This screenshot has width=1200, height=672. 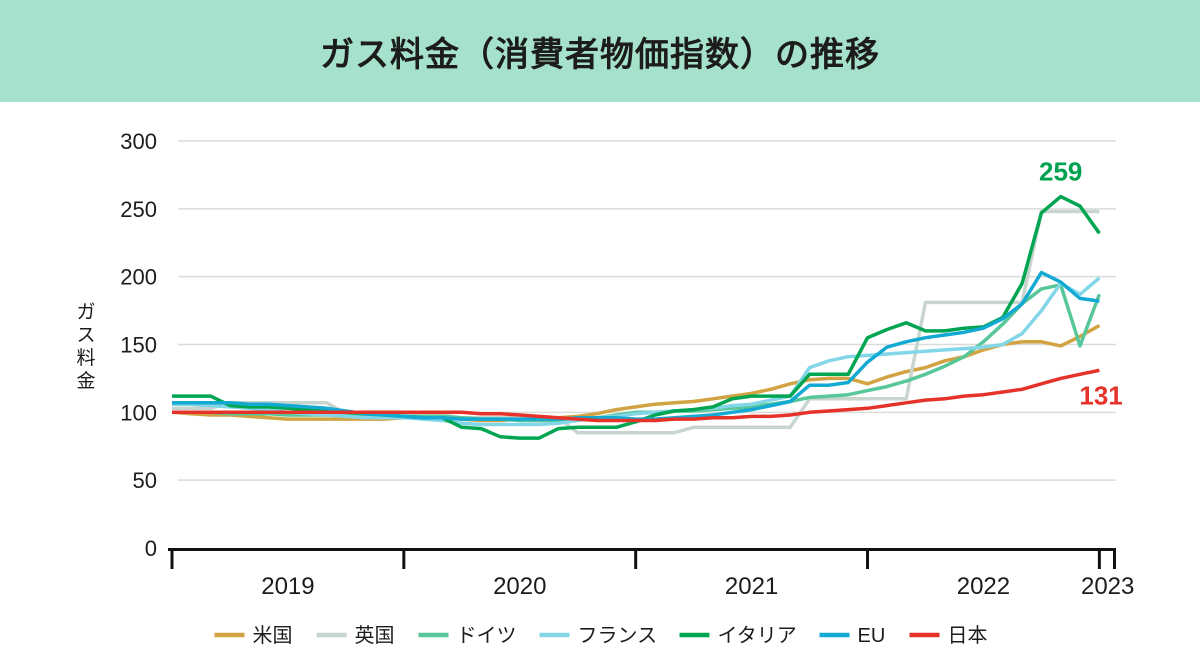 What do you see at coordinates (1060, 172) in the screenshot?
I see `annotation-259: 259` at bounding box center [1060, 172].